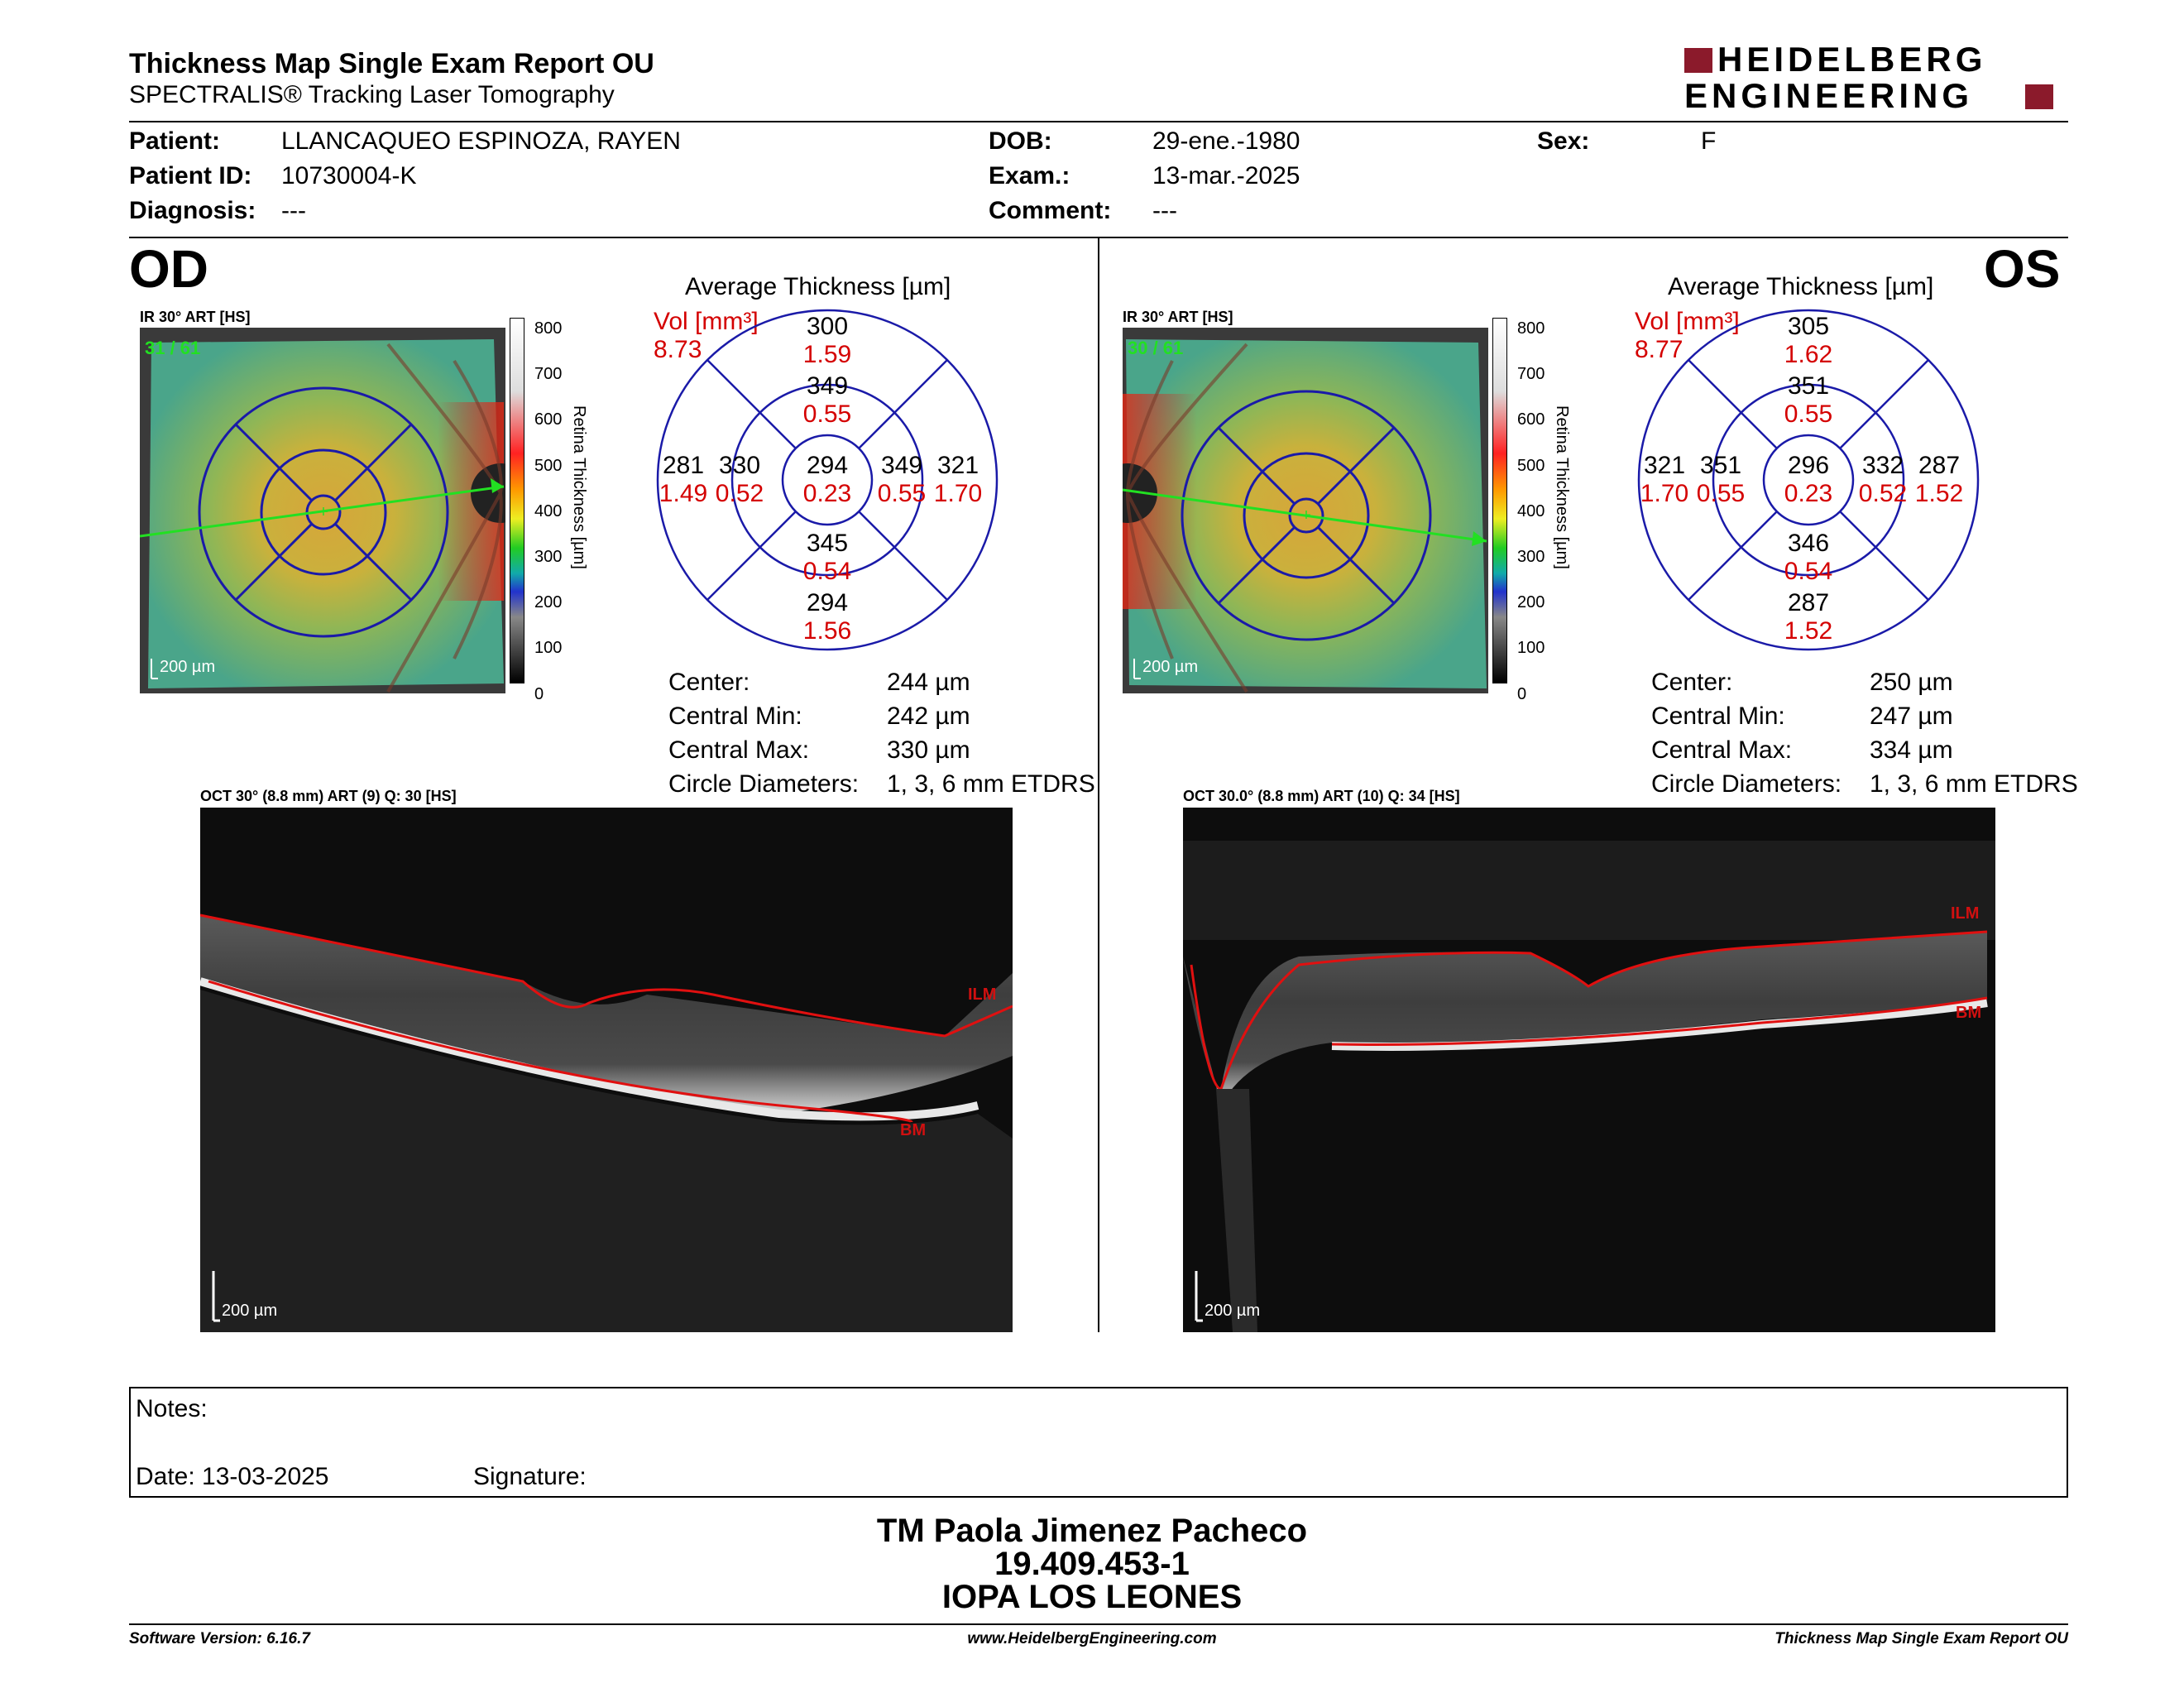 Image resolution: width=2184 pixels, height=1688 pixels. Describe the element at coordinates (579, 487) in the screenshot. I see `od-colorbar-title: Retina Thickness [µm]` at that location.